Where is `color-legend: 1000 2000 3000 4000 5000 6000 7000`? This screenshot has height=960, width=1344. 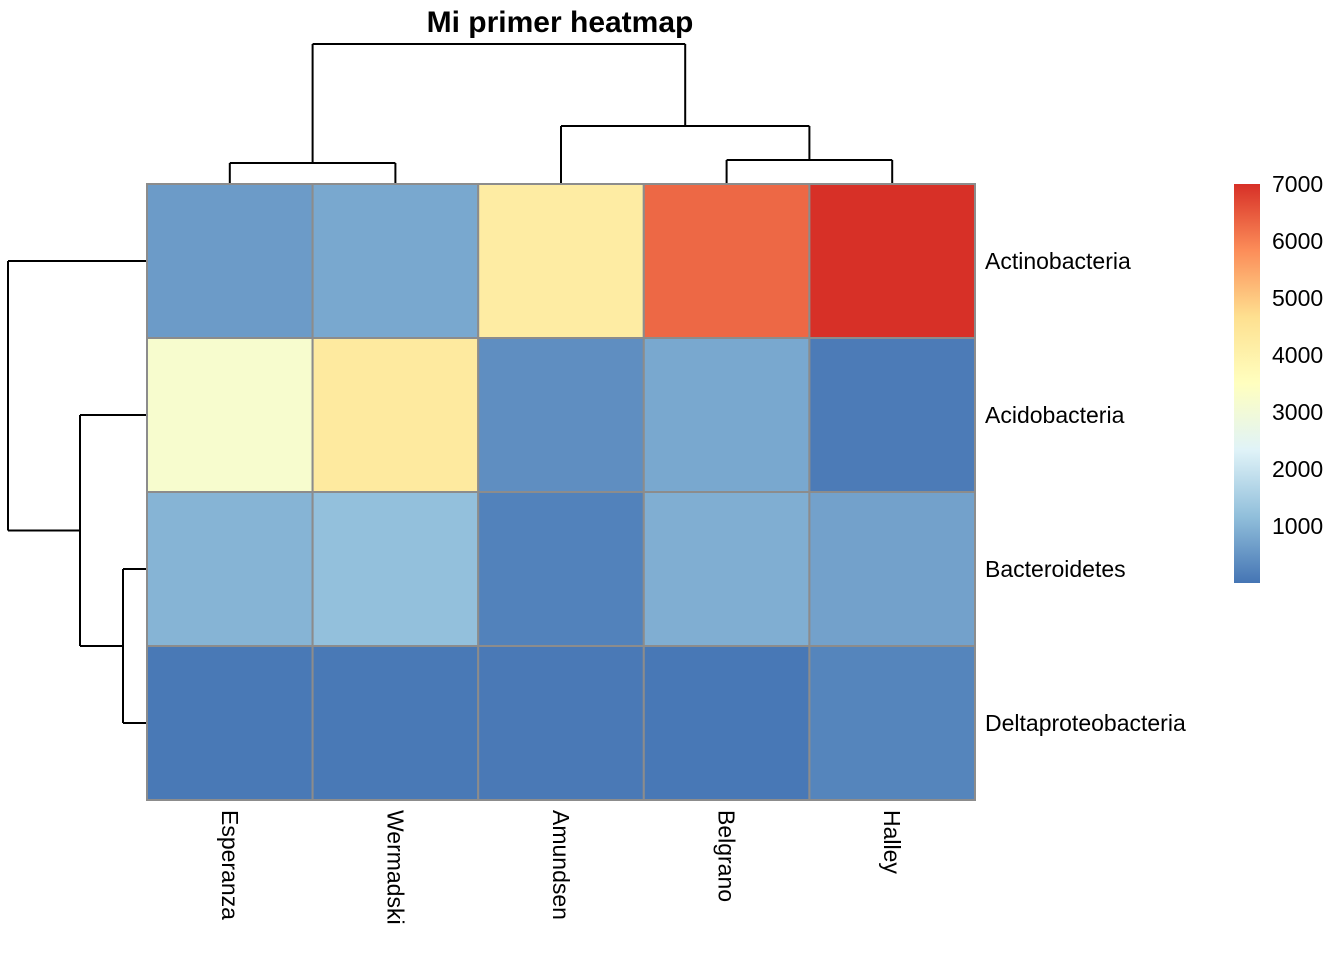
color-legend: 1000 2000 3000 4000 5000 6000 7000 is located at coordinates (1278, 377).